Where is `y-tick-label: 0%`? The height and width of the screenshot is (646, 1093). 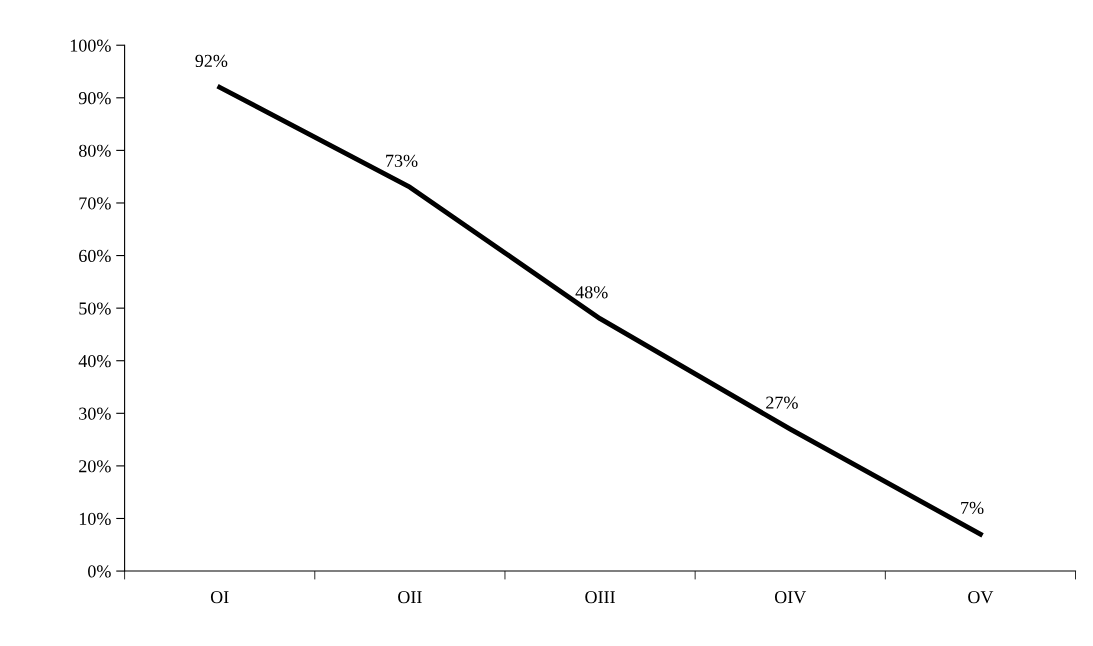
y-tick-label: 0% is located at coordinates (99, 571).